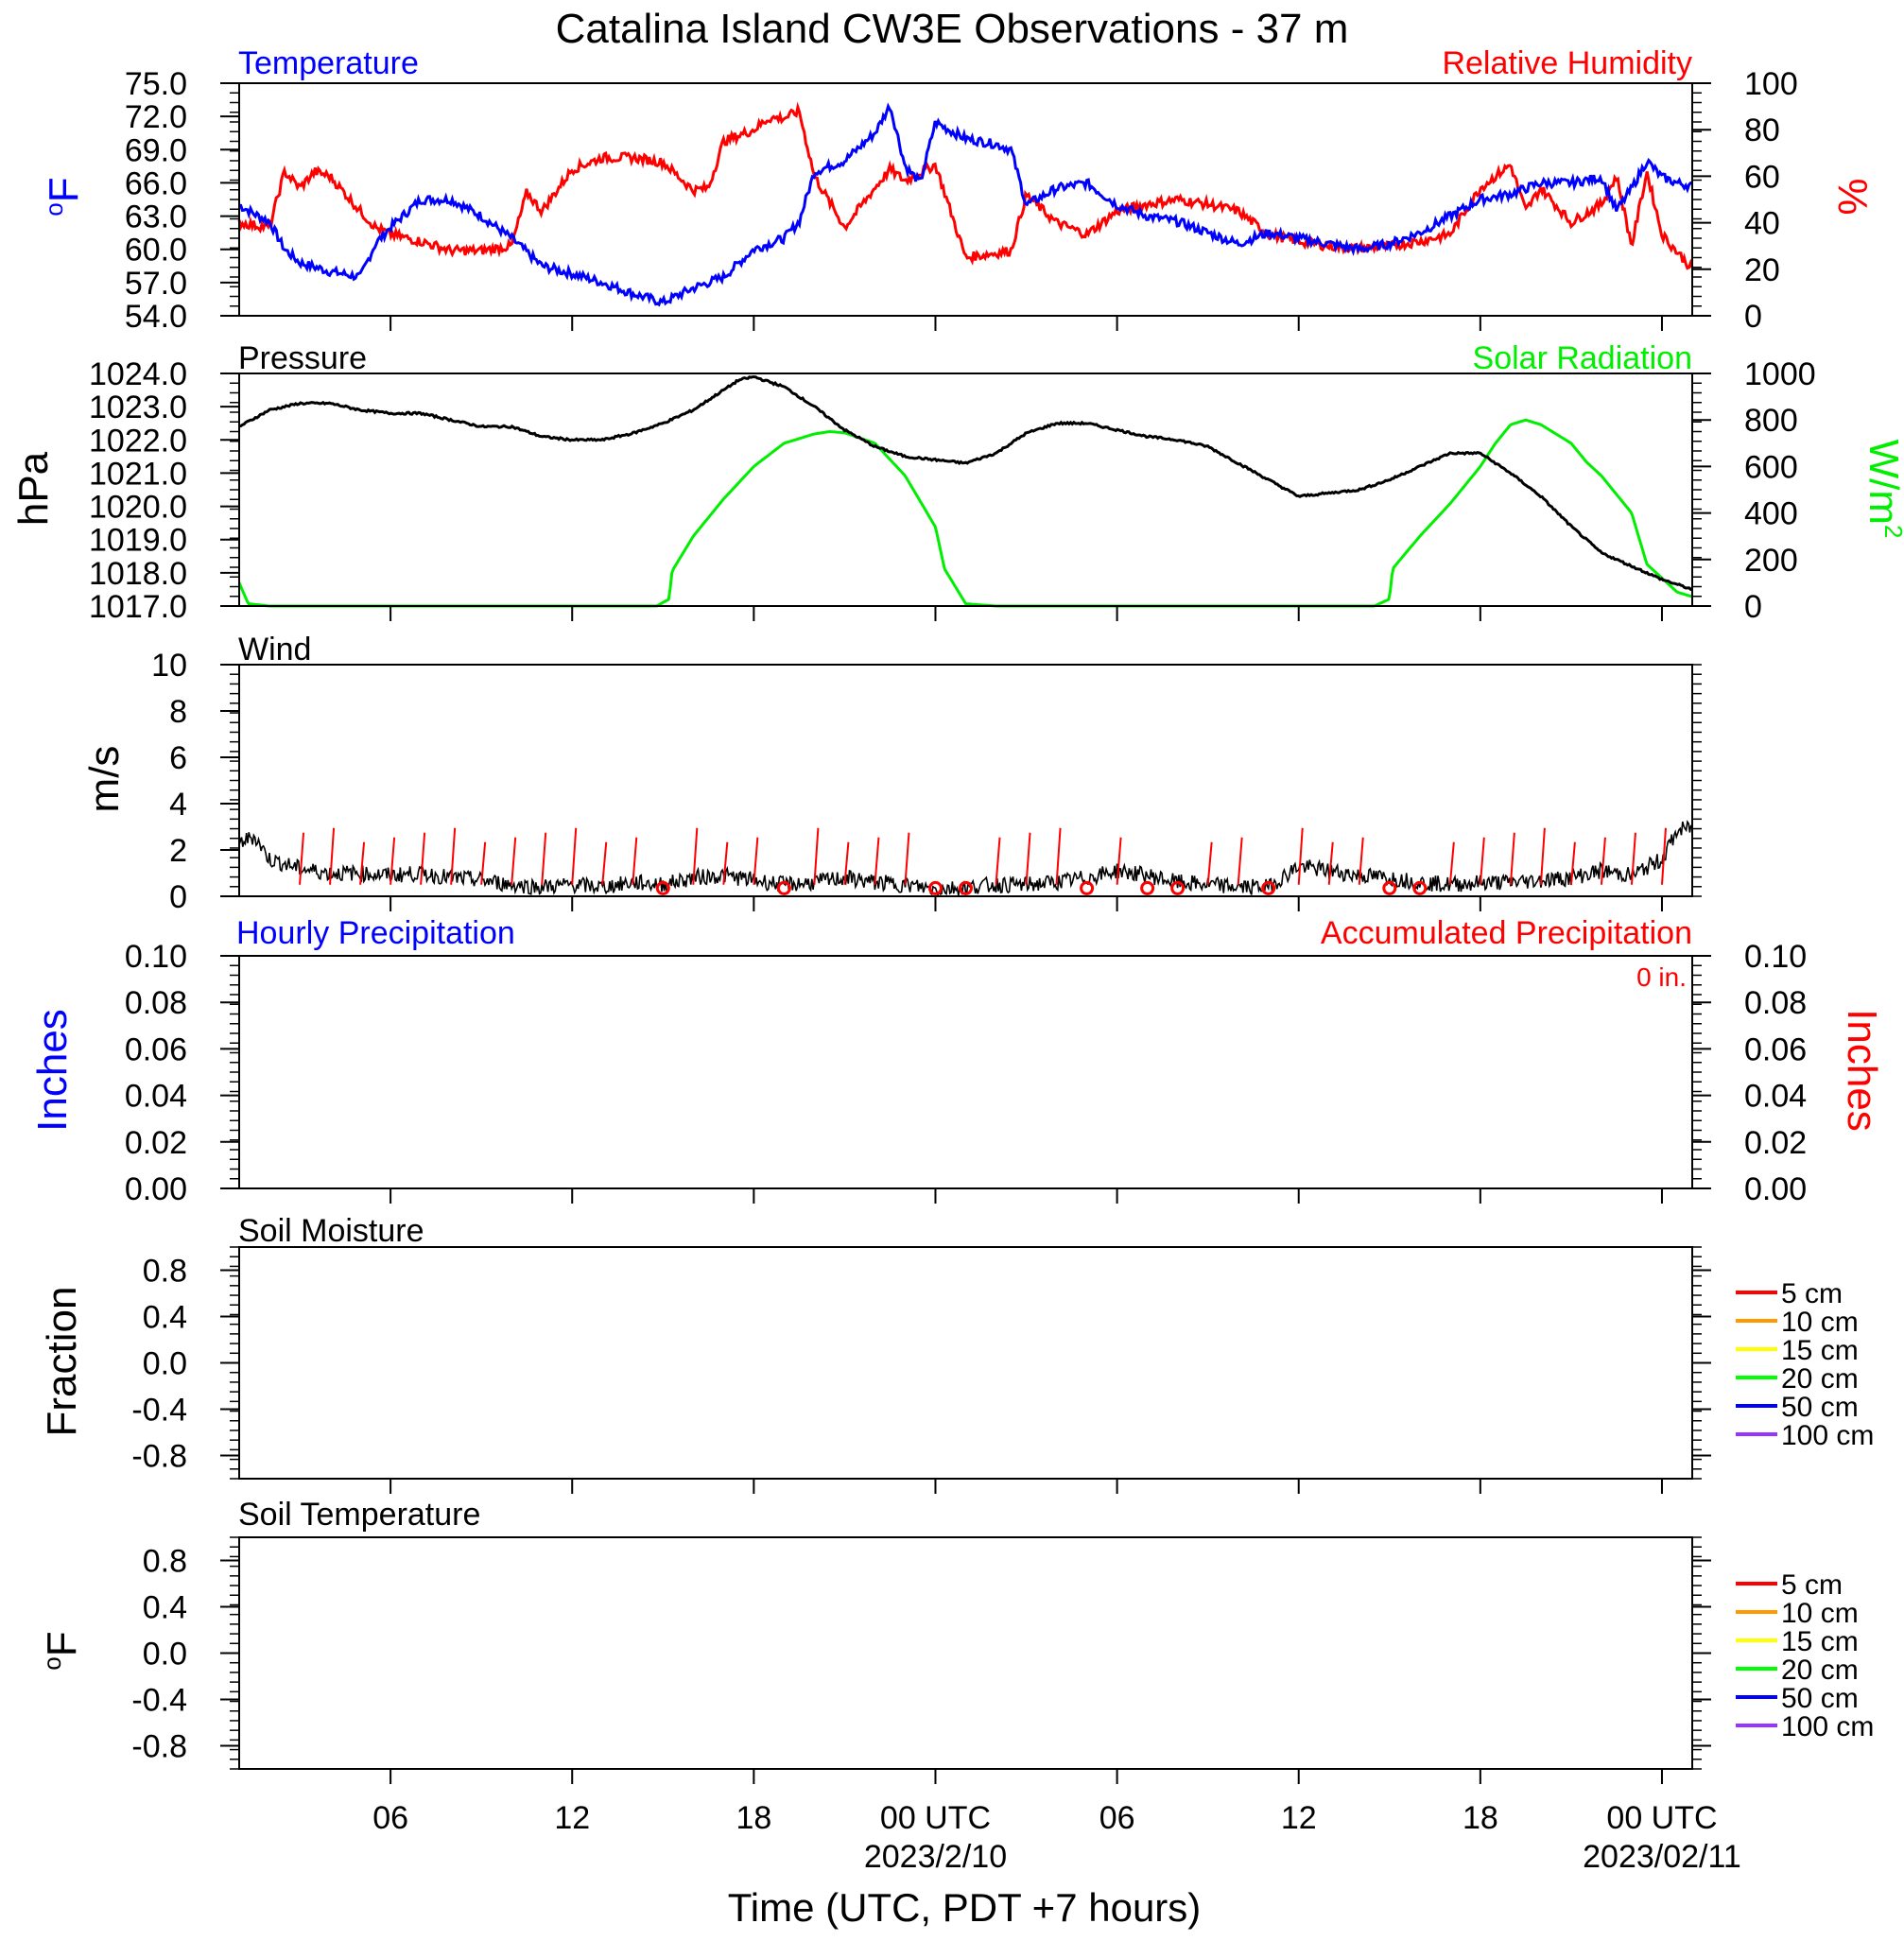 The height and width of the screenshot is (1941, 1904). Describe the element at coordinates (965, 1908) in the screenshot. I see `x-axis-label: Time (UTC, PDT +7 hours)` at that location.